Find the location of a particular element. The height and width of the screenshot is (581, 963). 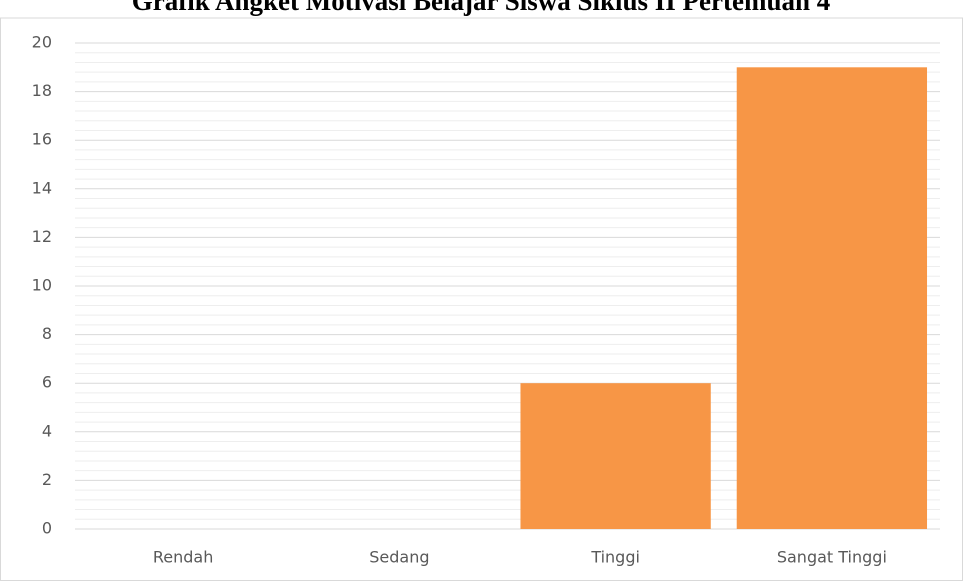

y-tick-label: 8 is located at coordinates (47, 333).